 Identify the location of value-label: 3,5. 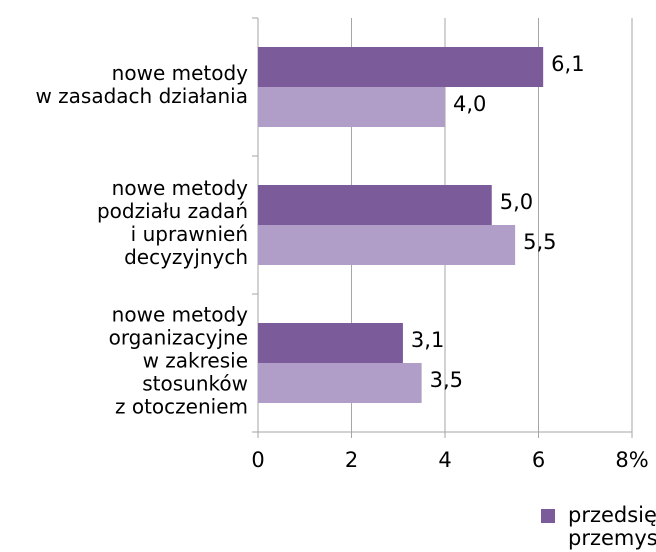
(446, 380).